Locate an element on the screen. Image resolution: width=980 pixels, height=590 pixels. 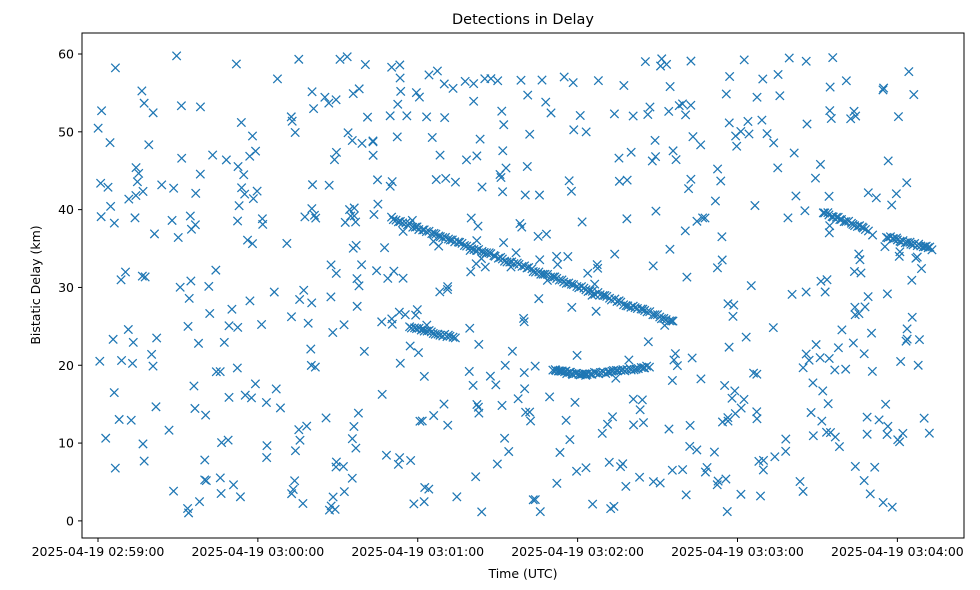
x-axis-label: Time (UTC) is located at coordinates (522, 573).